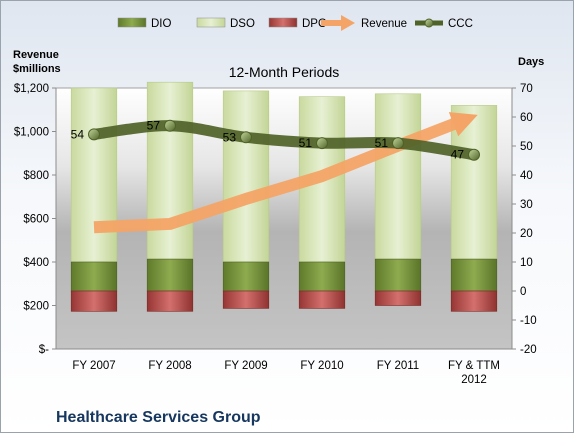 The image size is (574, 433). What do you see at coordinates (321, 366) in the screenshot?
I see `x-tick-label: FY 2010` at bounding box center [321, 366].